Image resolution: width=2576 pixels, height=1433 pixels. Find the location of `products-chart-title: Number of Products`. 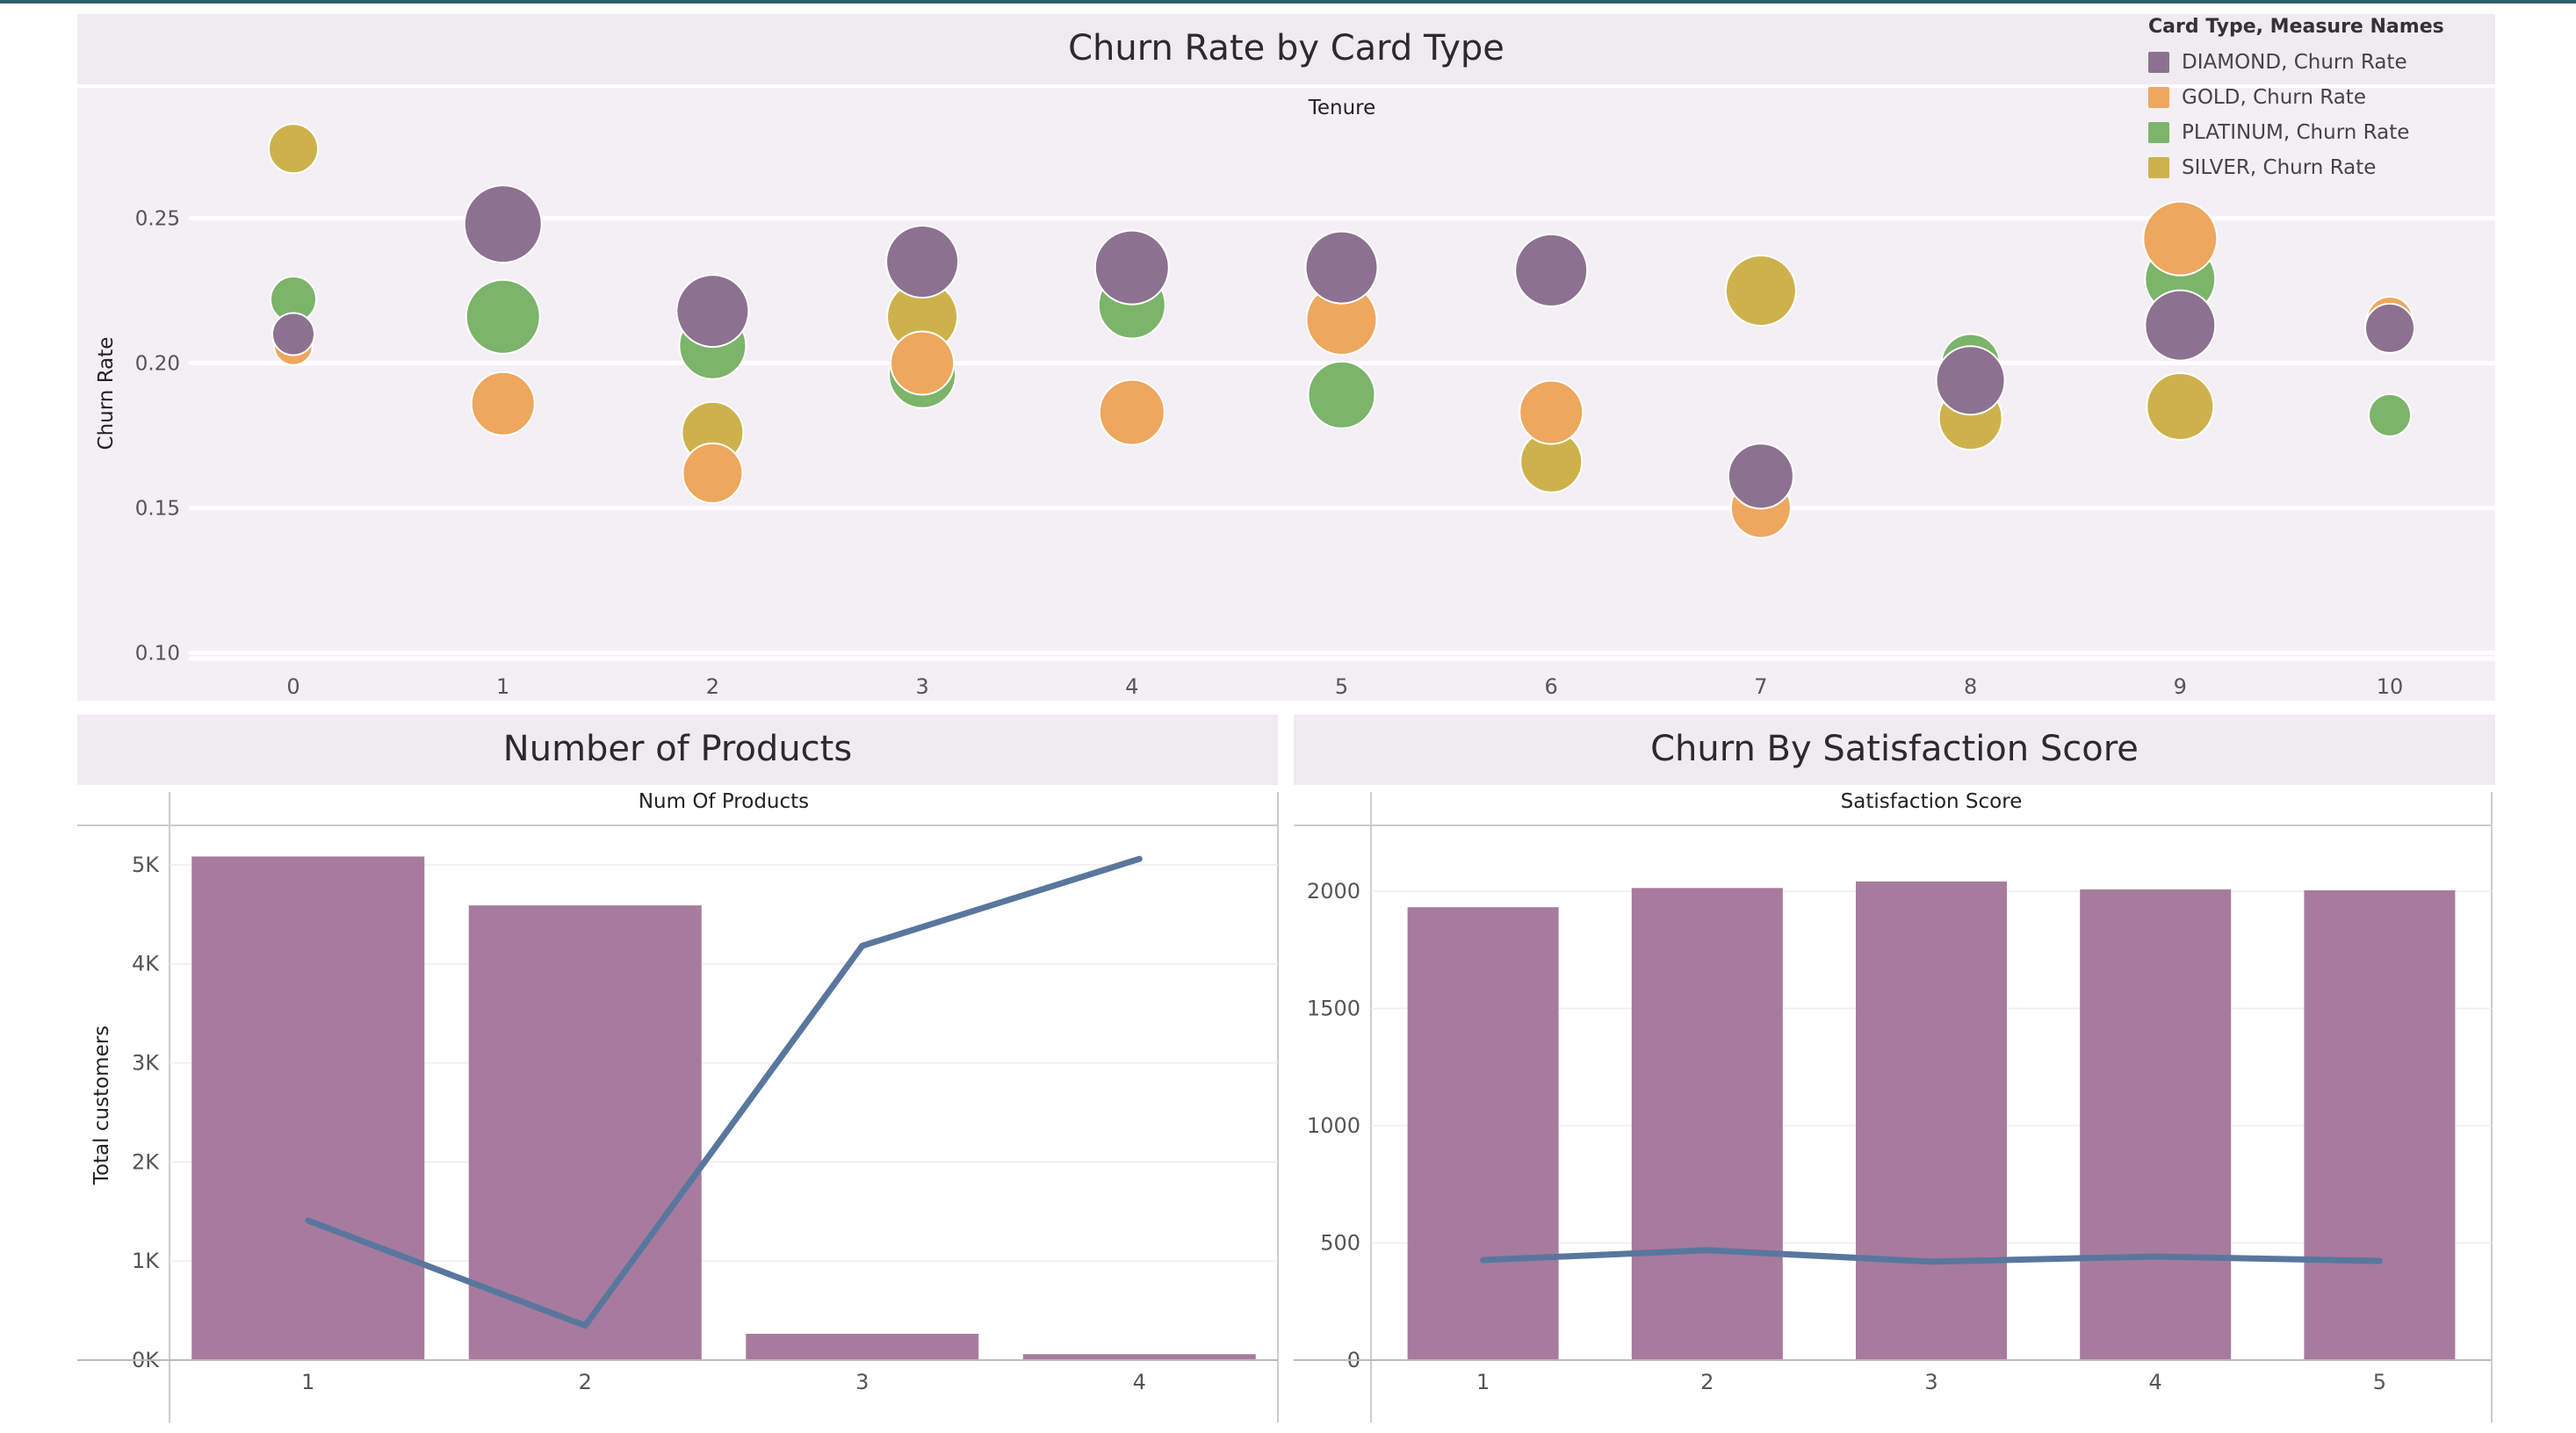

products-chart-title: Number of Products is located at coordinates (677, 749).